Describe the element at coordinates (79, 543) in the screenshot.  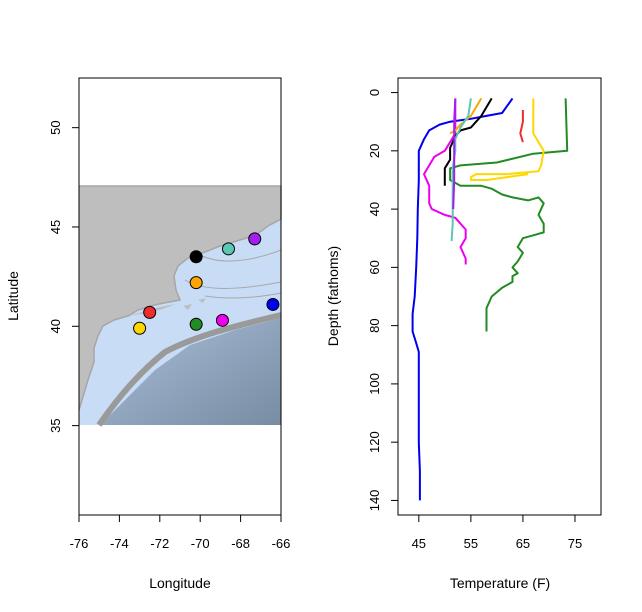
I see `x-tick-label: -76` at that location.